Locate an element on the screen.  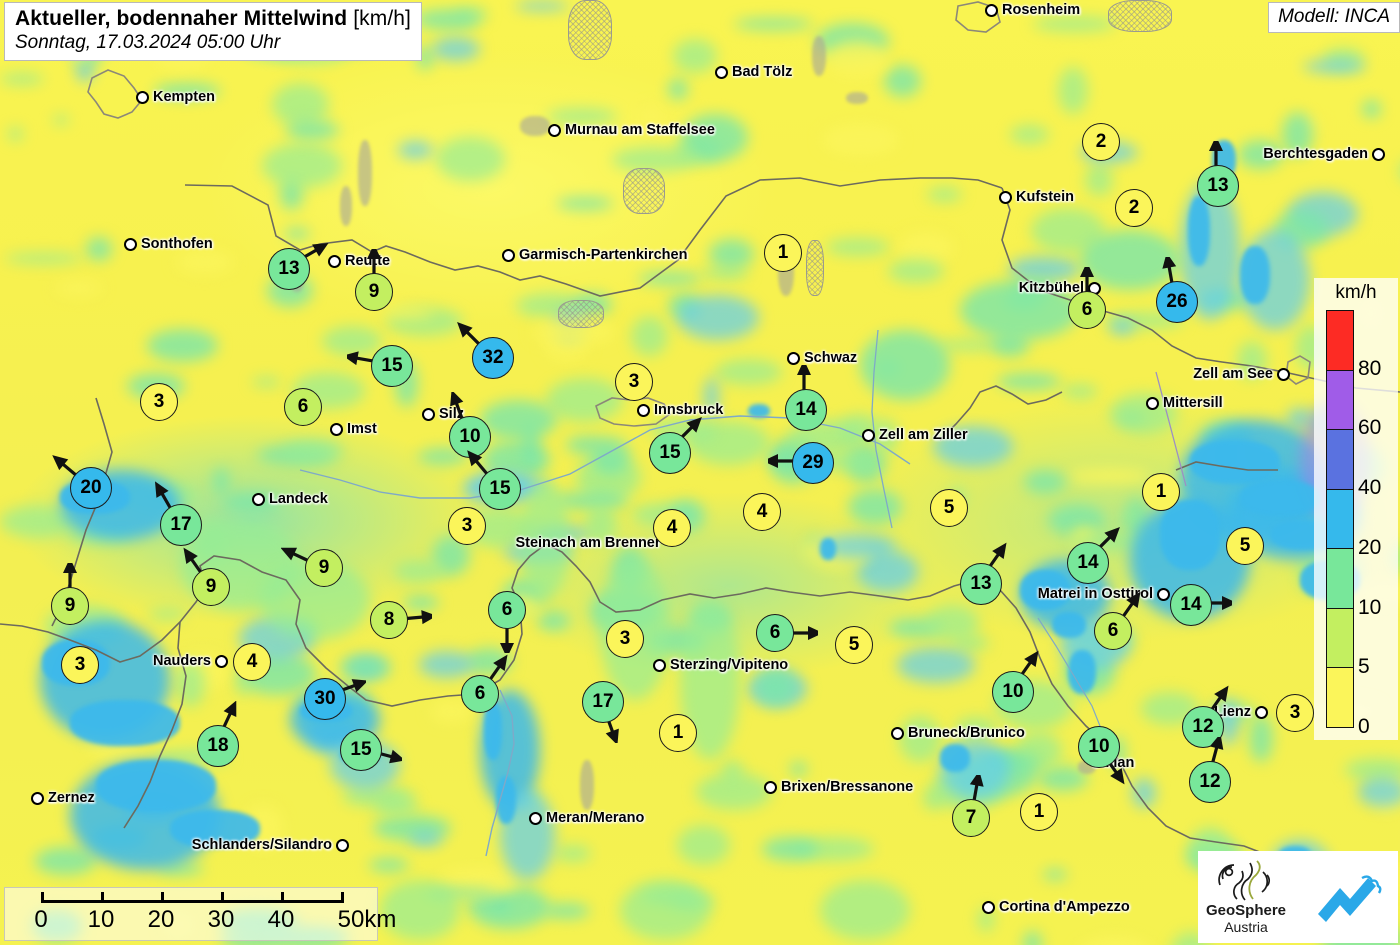
wind-speed-badge: 20 is located at coordinates (91, 488).